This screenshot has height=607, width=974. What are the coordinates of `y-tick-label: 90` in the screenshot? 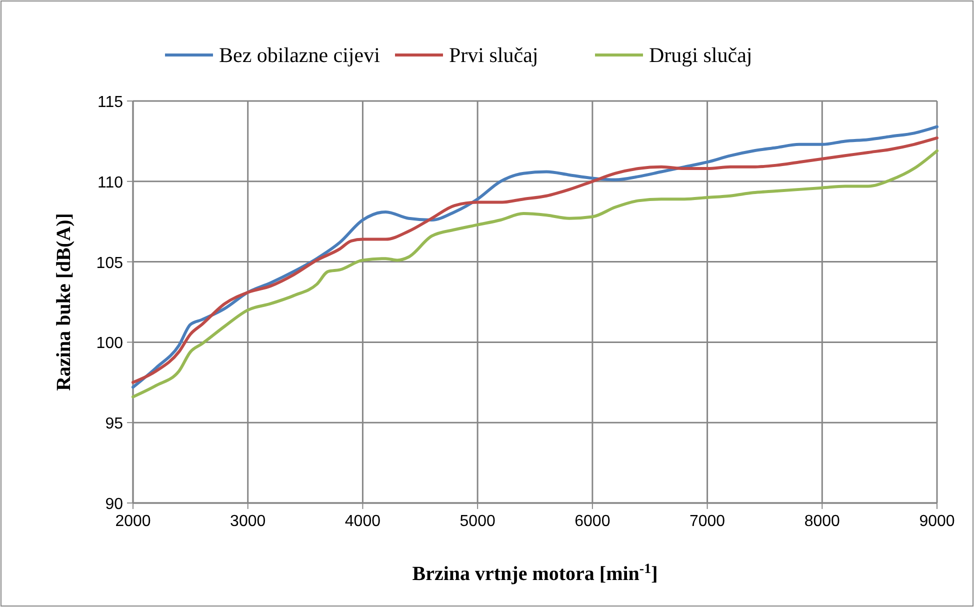 It's located at (114, 504).